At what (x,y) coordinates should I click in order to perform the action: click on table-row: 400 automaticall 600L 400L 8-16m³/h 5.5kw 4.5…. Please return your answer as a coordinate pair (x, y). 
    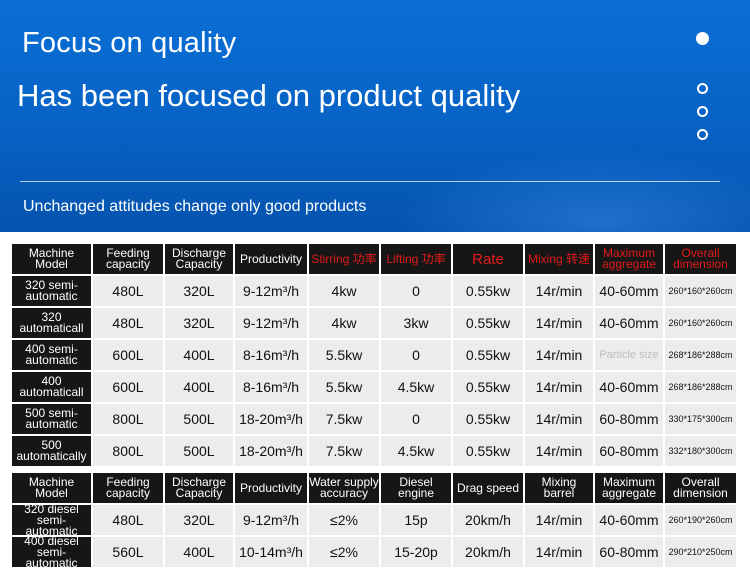
    Looking at the image, I should click on (375, 387).